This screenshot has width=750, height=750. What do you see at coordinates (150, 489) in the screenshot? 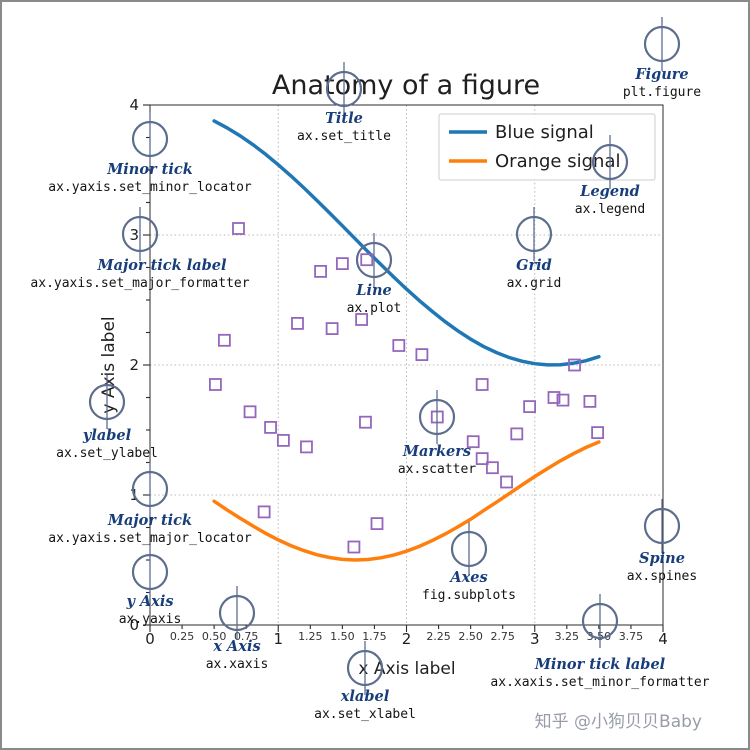
I see `annotation-circle-major-tick` at bounding box center [150, 489].